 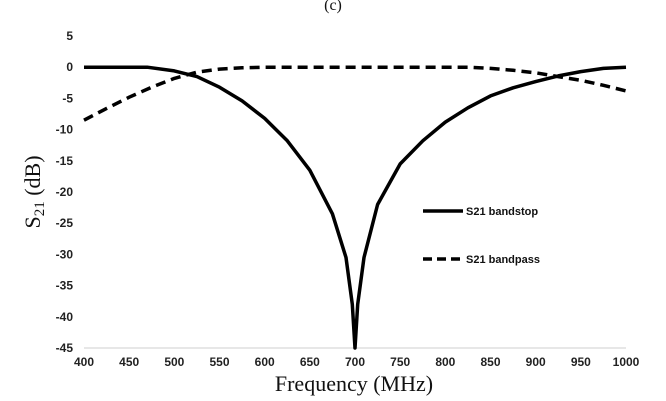 I want to click on y-tick-label: -15, so click(x=65, y=161).